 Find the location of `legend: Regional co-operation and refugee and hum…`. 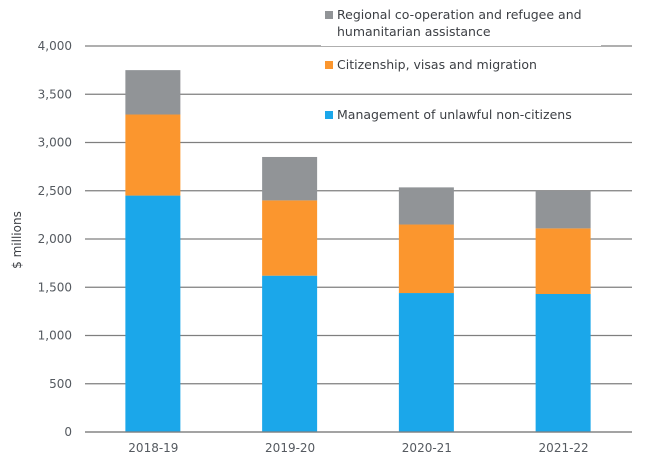

legend: Regional co-operation and refugee and hum… is located at coordinates (461, 67).